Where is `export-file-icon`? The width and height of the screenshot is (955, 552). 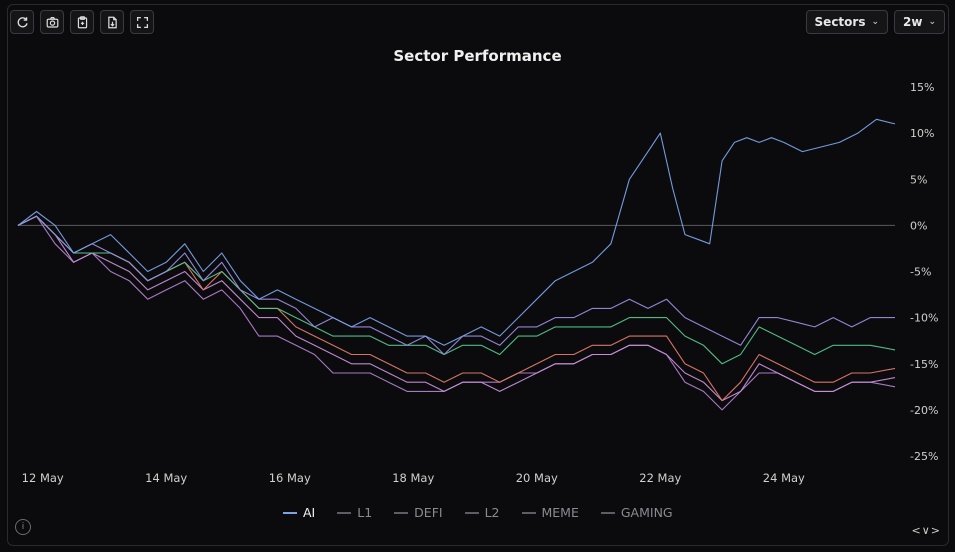
export-file-icon is located at coordinates (112, 22).